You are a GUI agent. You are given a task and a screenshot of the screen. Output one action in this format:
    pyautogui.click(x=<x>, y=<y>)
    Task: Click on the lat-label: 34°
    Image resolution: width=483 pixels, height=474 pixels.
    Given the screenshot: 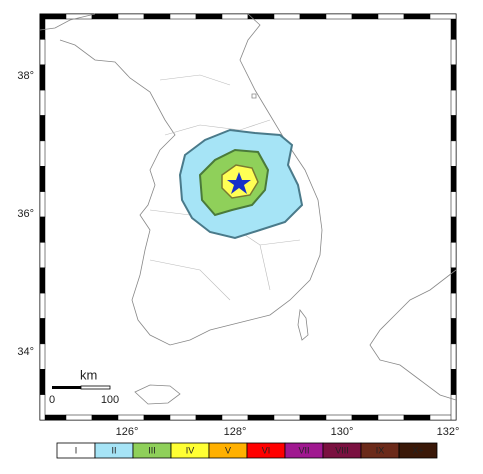 What is the action you would take?
    pyautogui.click(x=25, y=352)
    